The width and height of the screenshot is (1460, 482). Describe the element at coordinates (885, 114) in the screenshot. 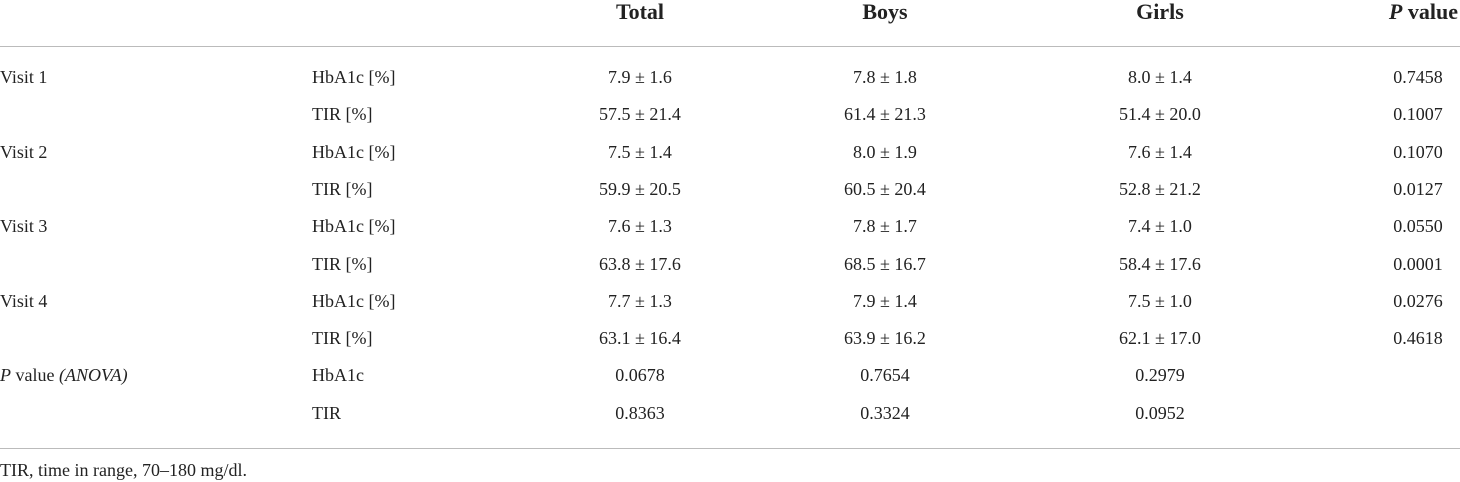

I see `cell-value: 61.4 ± 21.3` at that location.